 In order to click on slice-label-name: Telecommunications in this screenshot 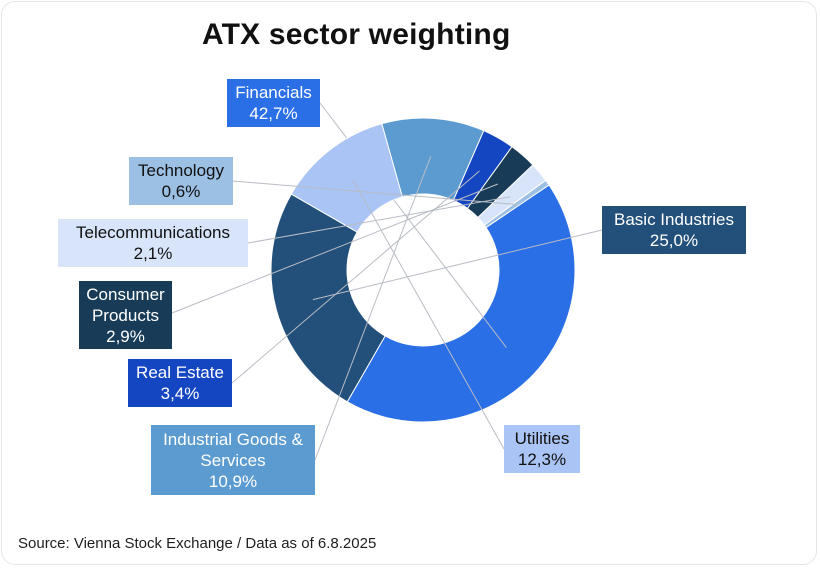, I will do `click(152, 232)`.